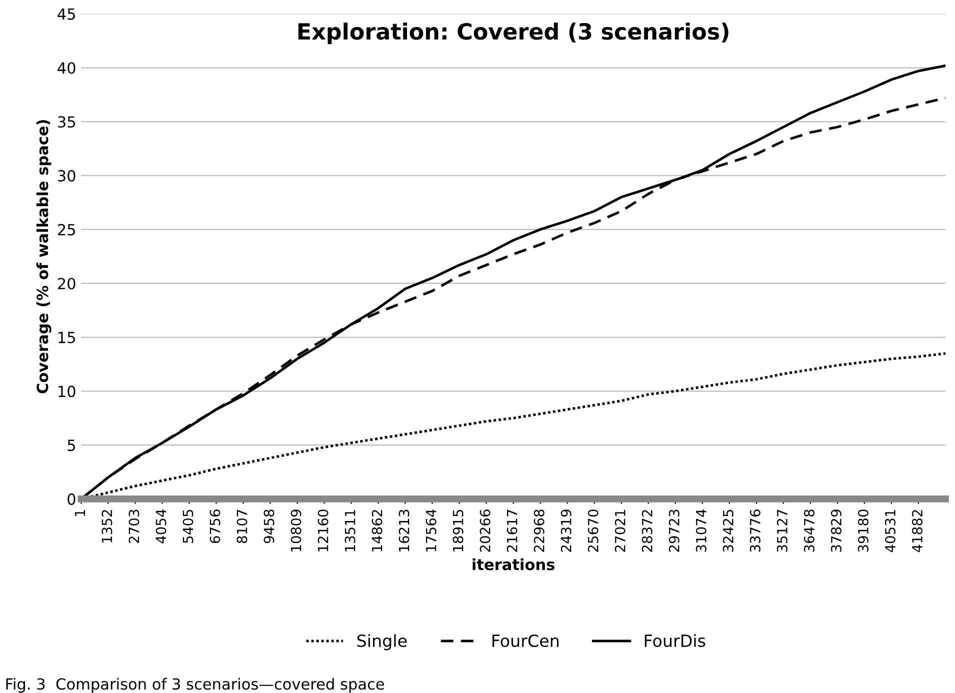 The image size is (955, 693). Describe the element at coordinates (195, 685) in the screenshot. I see `caption: Fig. 3 Comparison of 3 scenarios—covered space` at that location.